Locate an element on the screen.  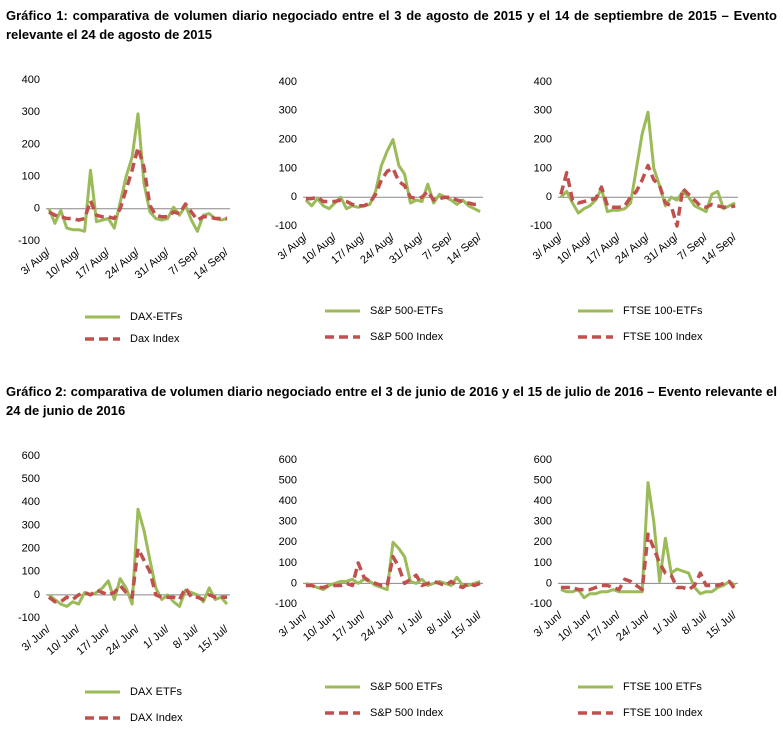
legend-label: S&P 500 ETFs is located at coordinates (406, 687).